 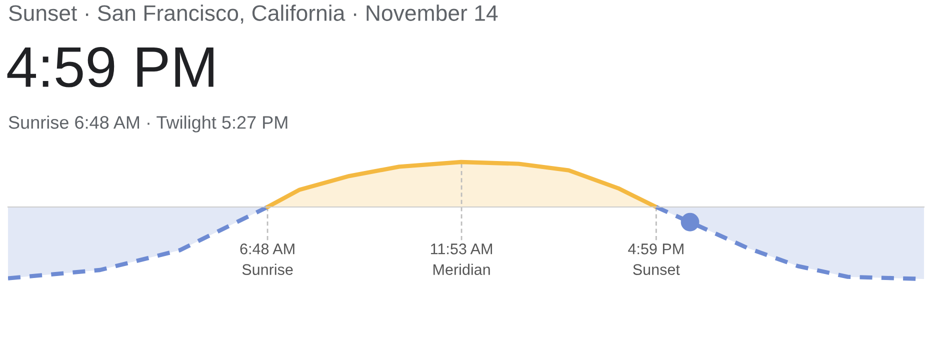 What do you see at coordinates (461, 249) in the screenshot?
I see `x-tick-label: 11:53 AM` at bounding box center [461, 249].